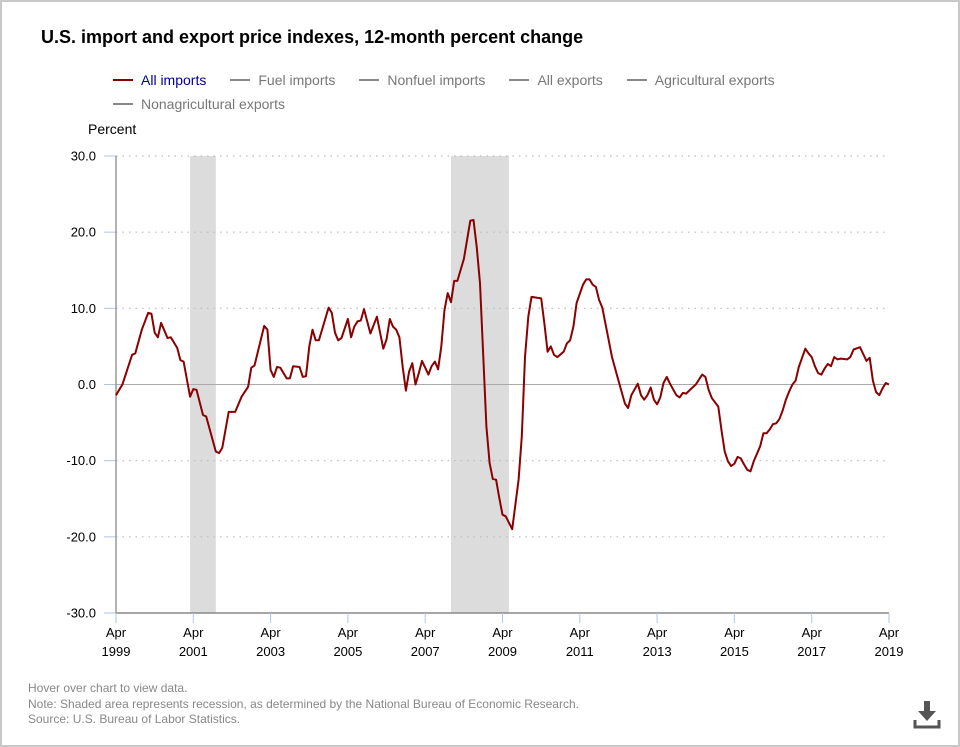  I want to click on legend-item: Agricultural exports, so click(700, 80).